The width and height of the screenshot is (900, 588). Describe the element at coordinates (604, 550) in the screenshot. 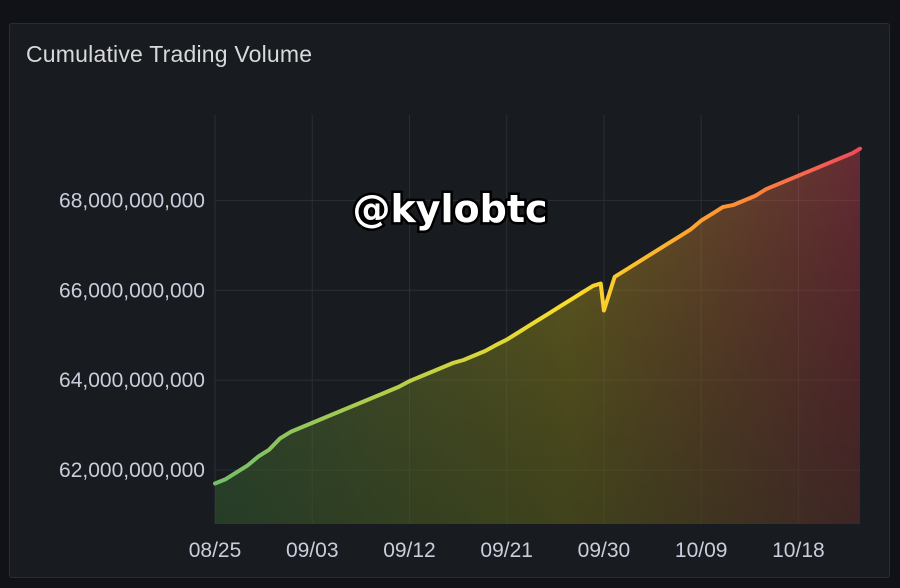

I see `x-tick-label: 09/30` at that location.